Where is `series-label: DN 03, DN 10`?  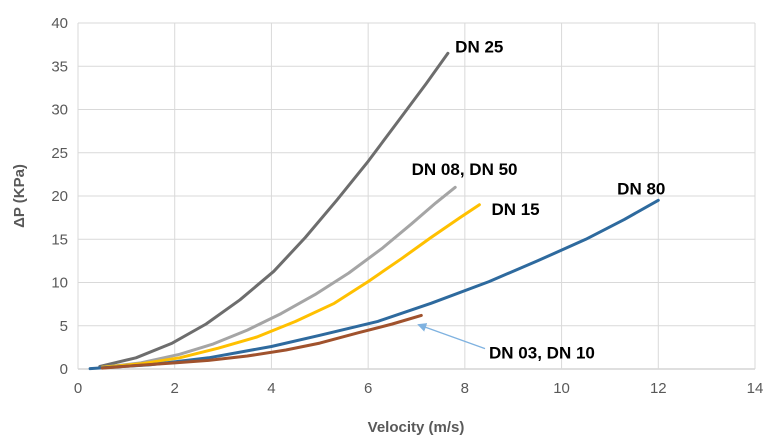
series-label: DN 03, DN 10 is located at coordinates (542, 353).